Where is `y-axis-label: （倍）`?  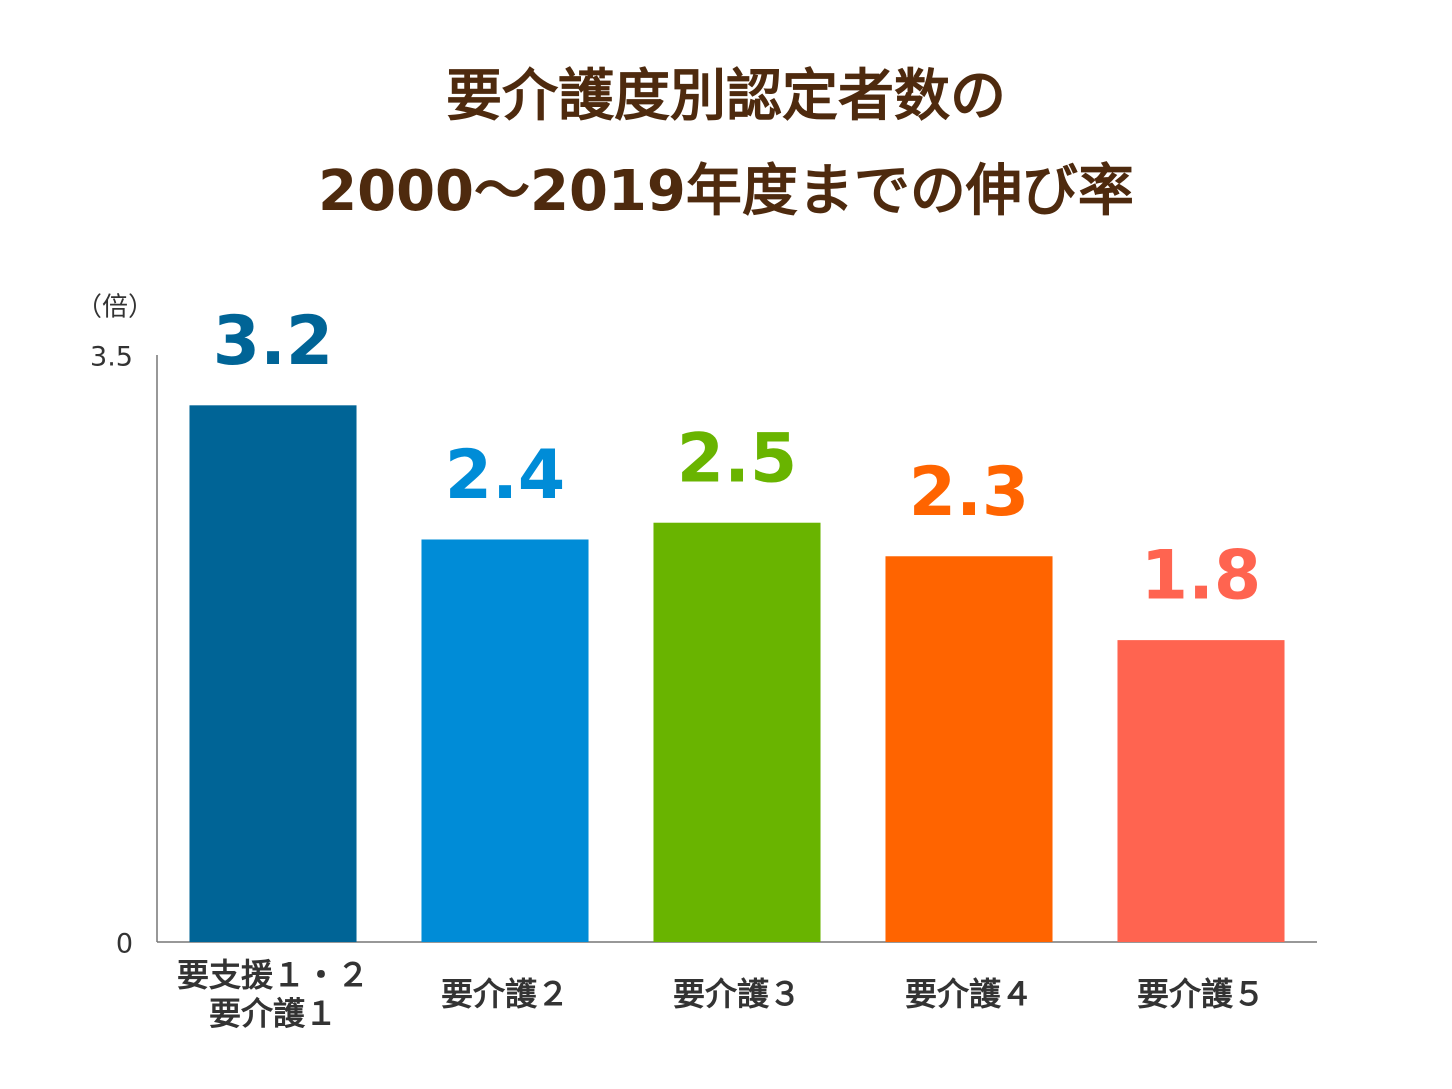 y-axis-label: （倍） is located at coordinates (115, 308).